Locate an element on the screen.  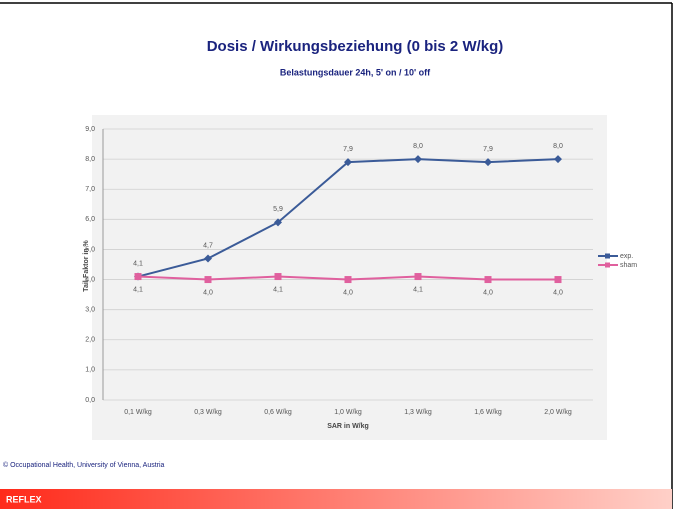
data-label: 5,9 is located at coordinates (278, 209).